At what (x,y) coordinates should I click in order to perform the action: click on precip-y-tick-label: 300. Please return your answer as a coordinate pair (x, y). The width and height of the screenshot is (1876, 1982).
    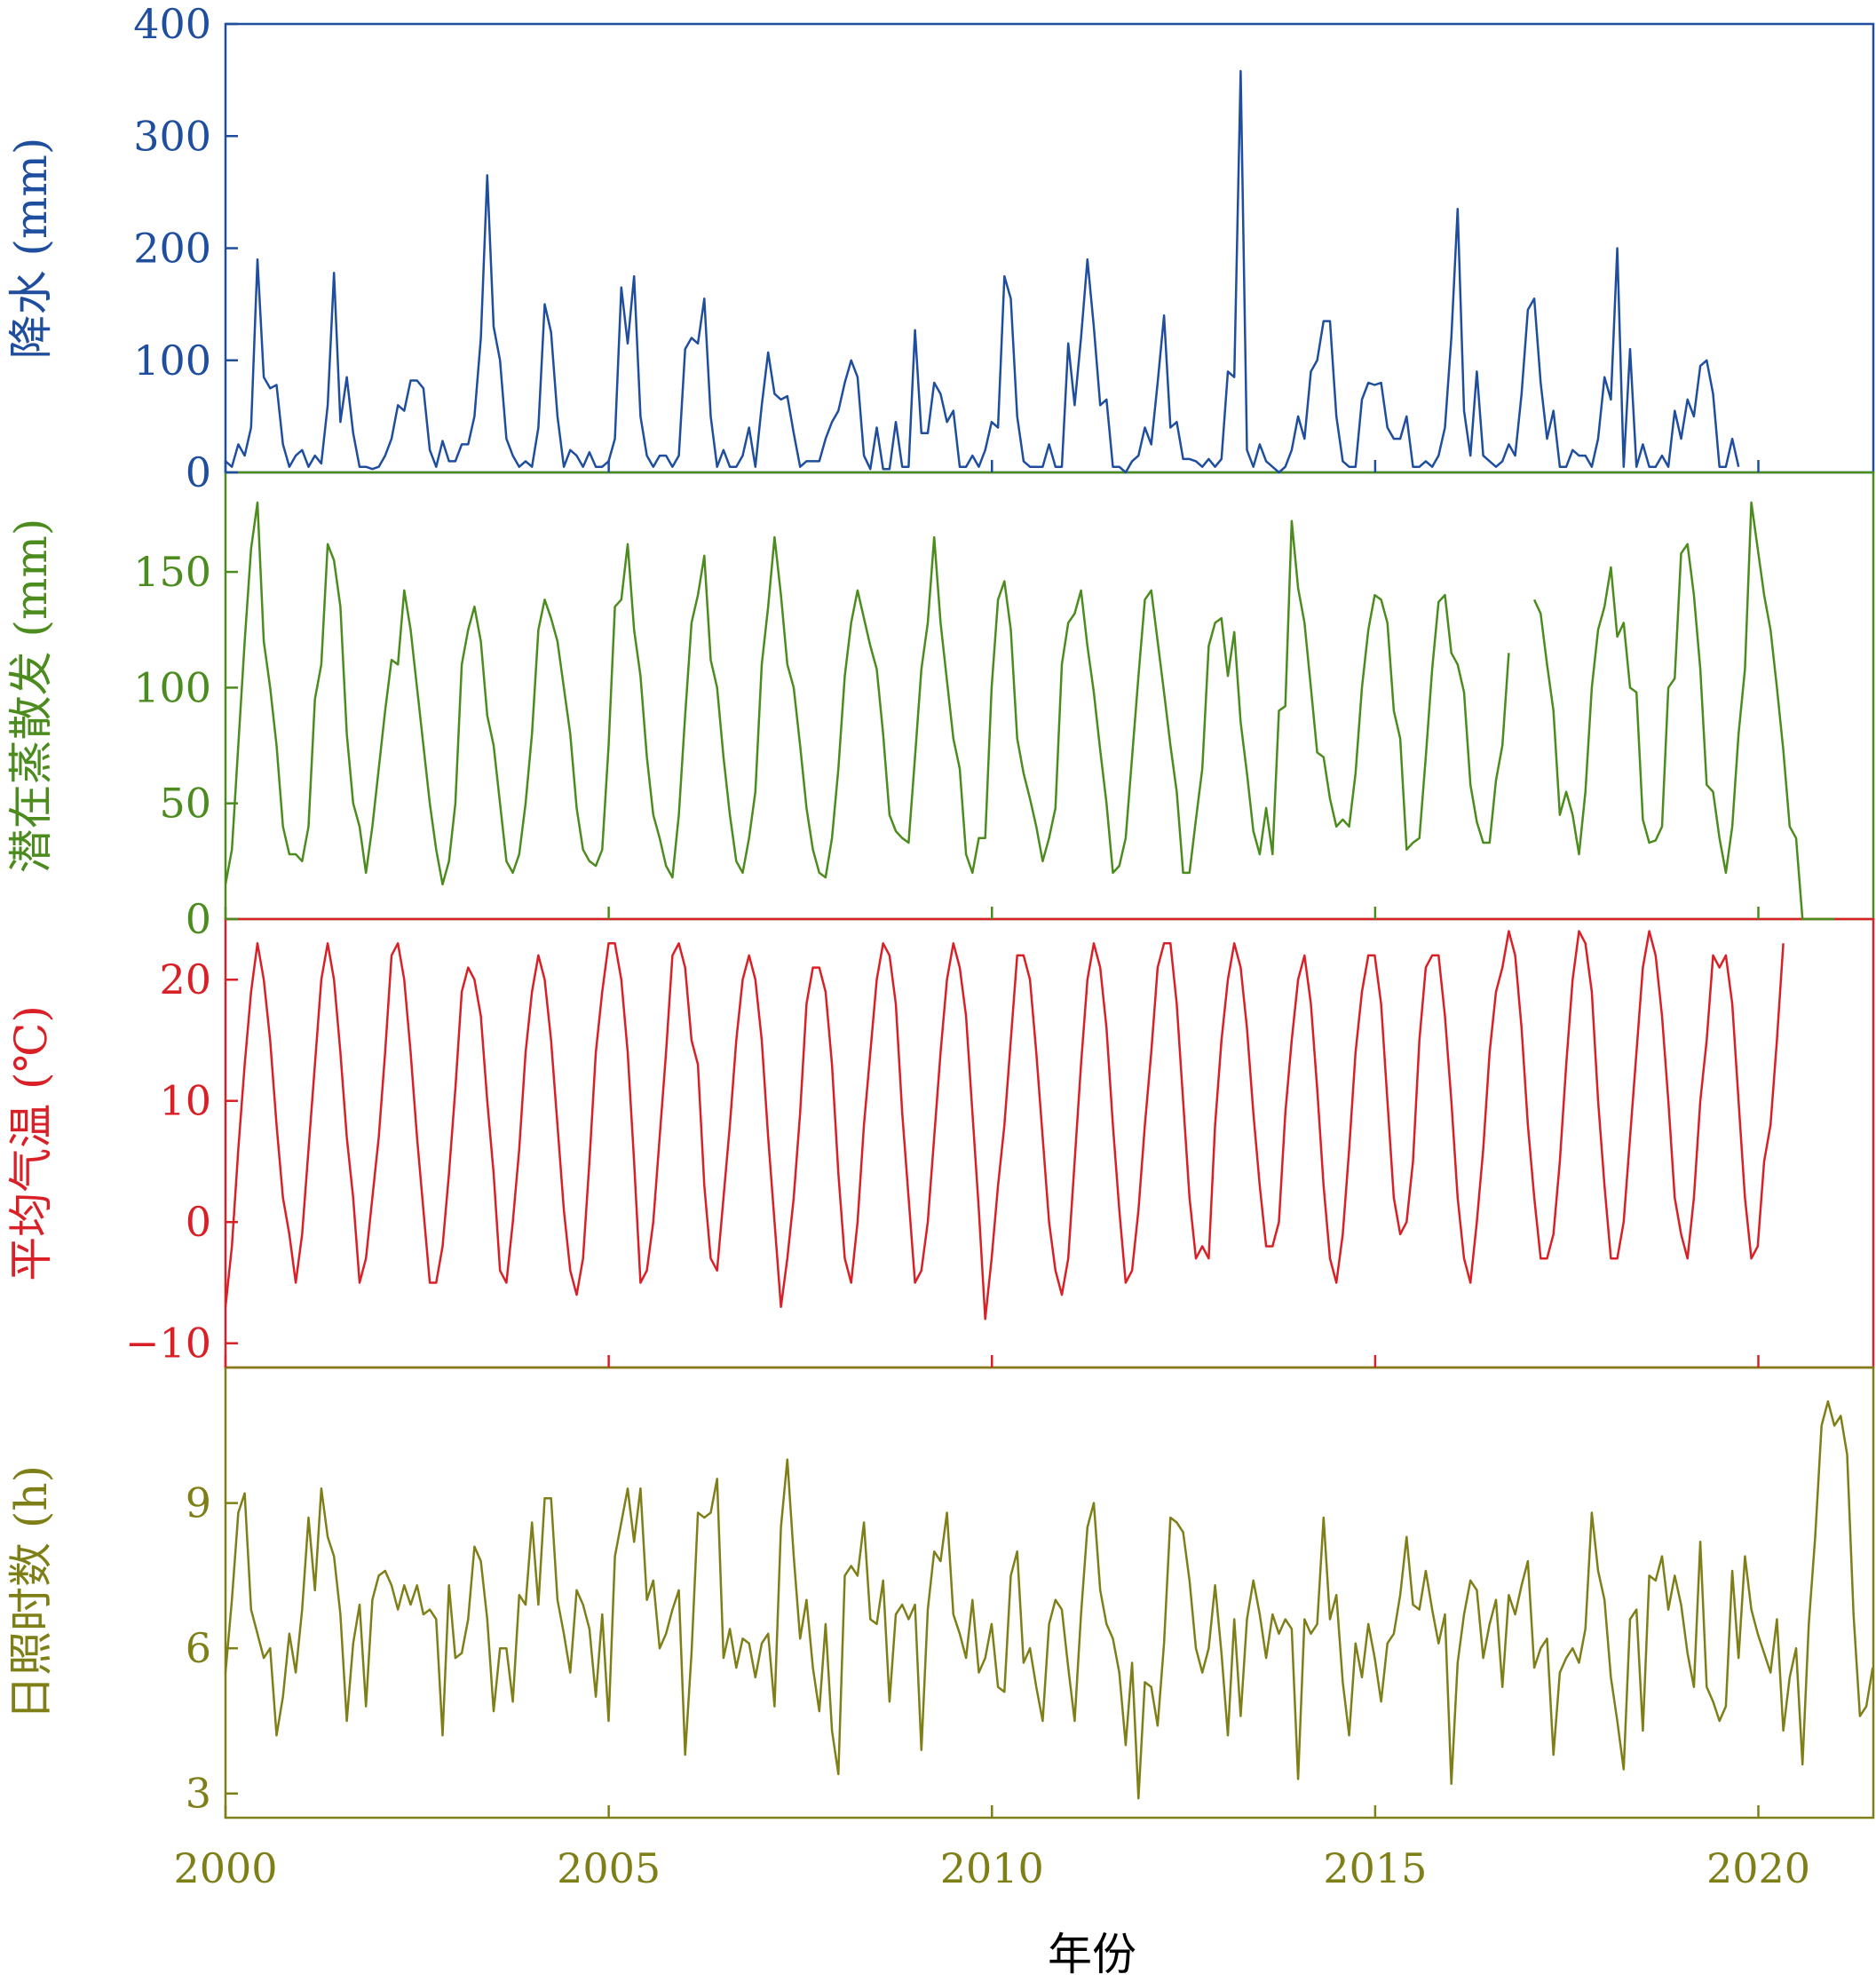
    Looking at the image, I should click on (172, 136).